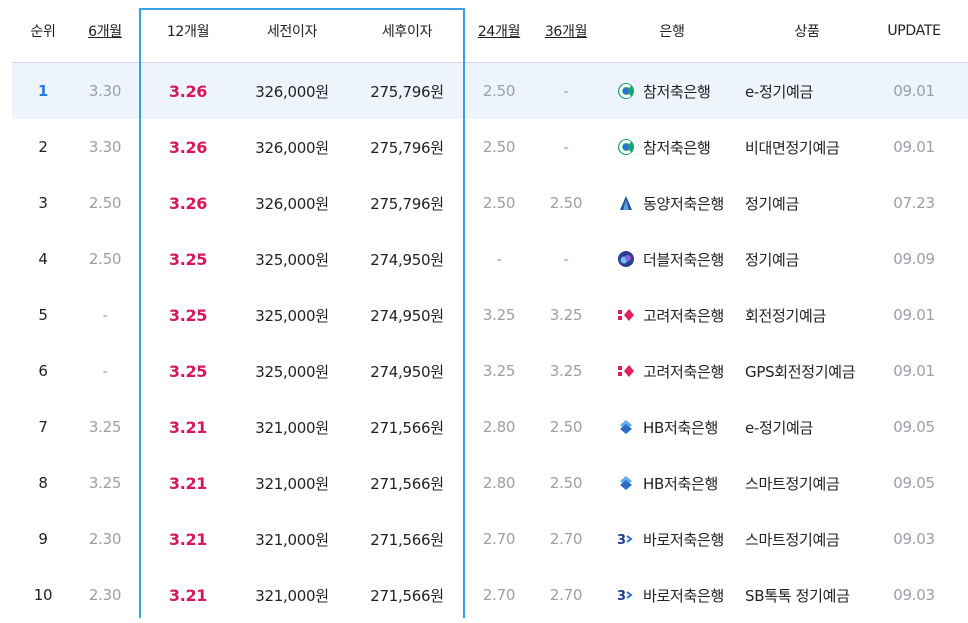 This screenshot has height=623, width=968. What do you see at coordinates (792, 147) in the screenshot?
I see `product-link: 비대면정기예금` at bounding box center [792, 147].